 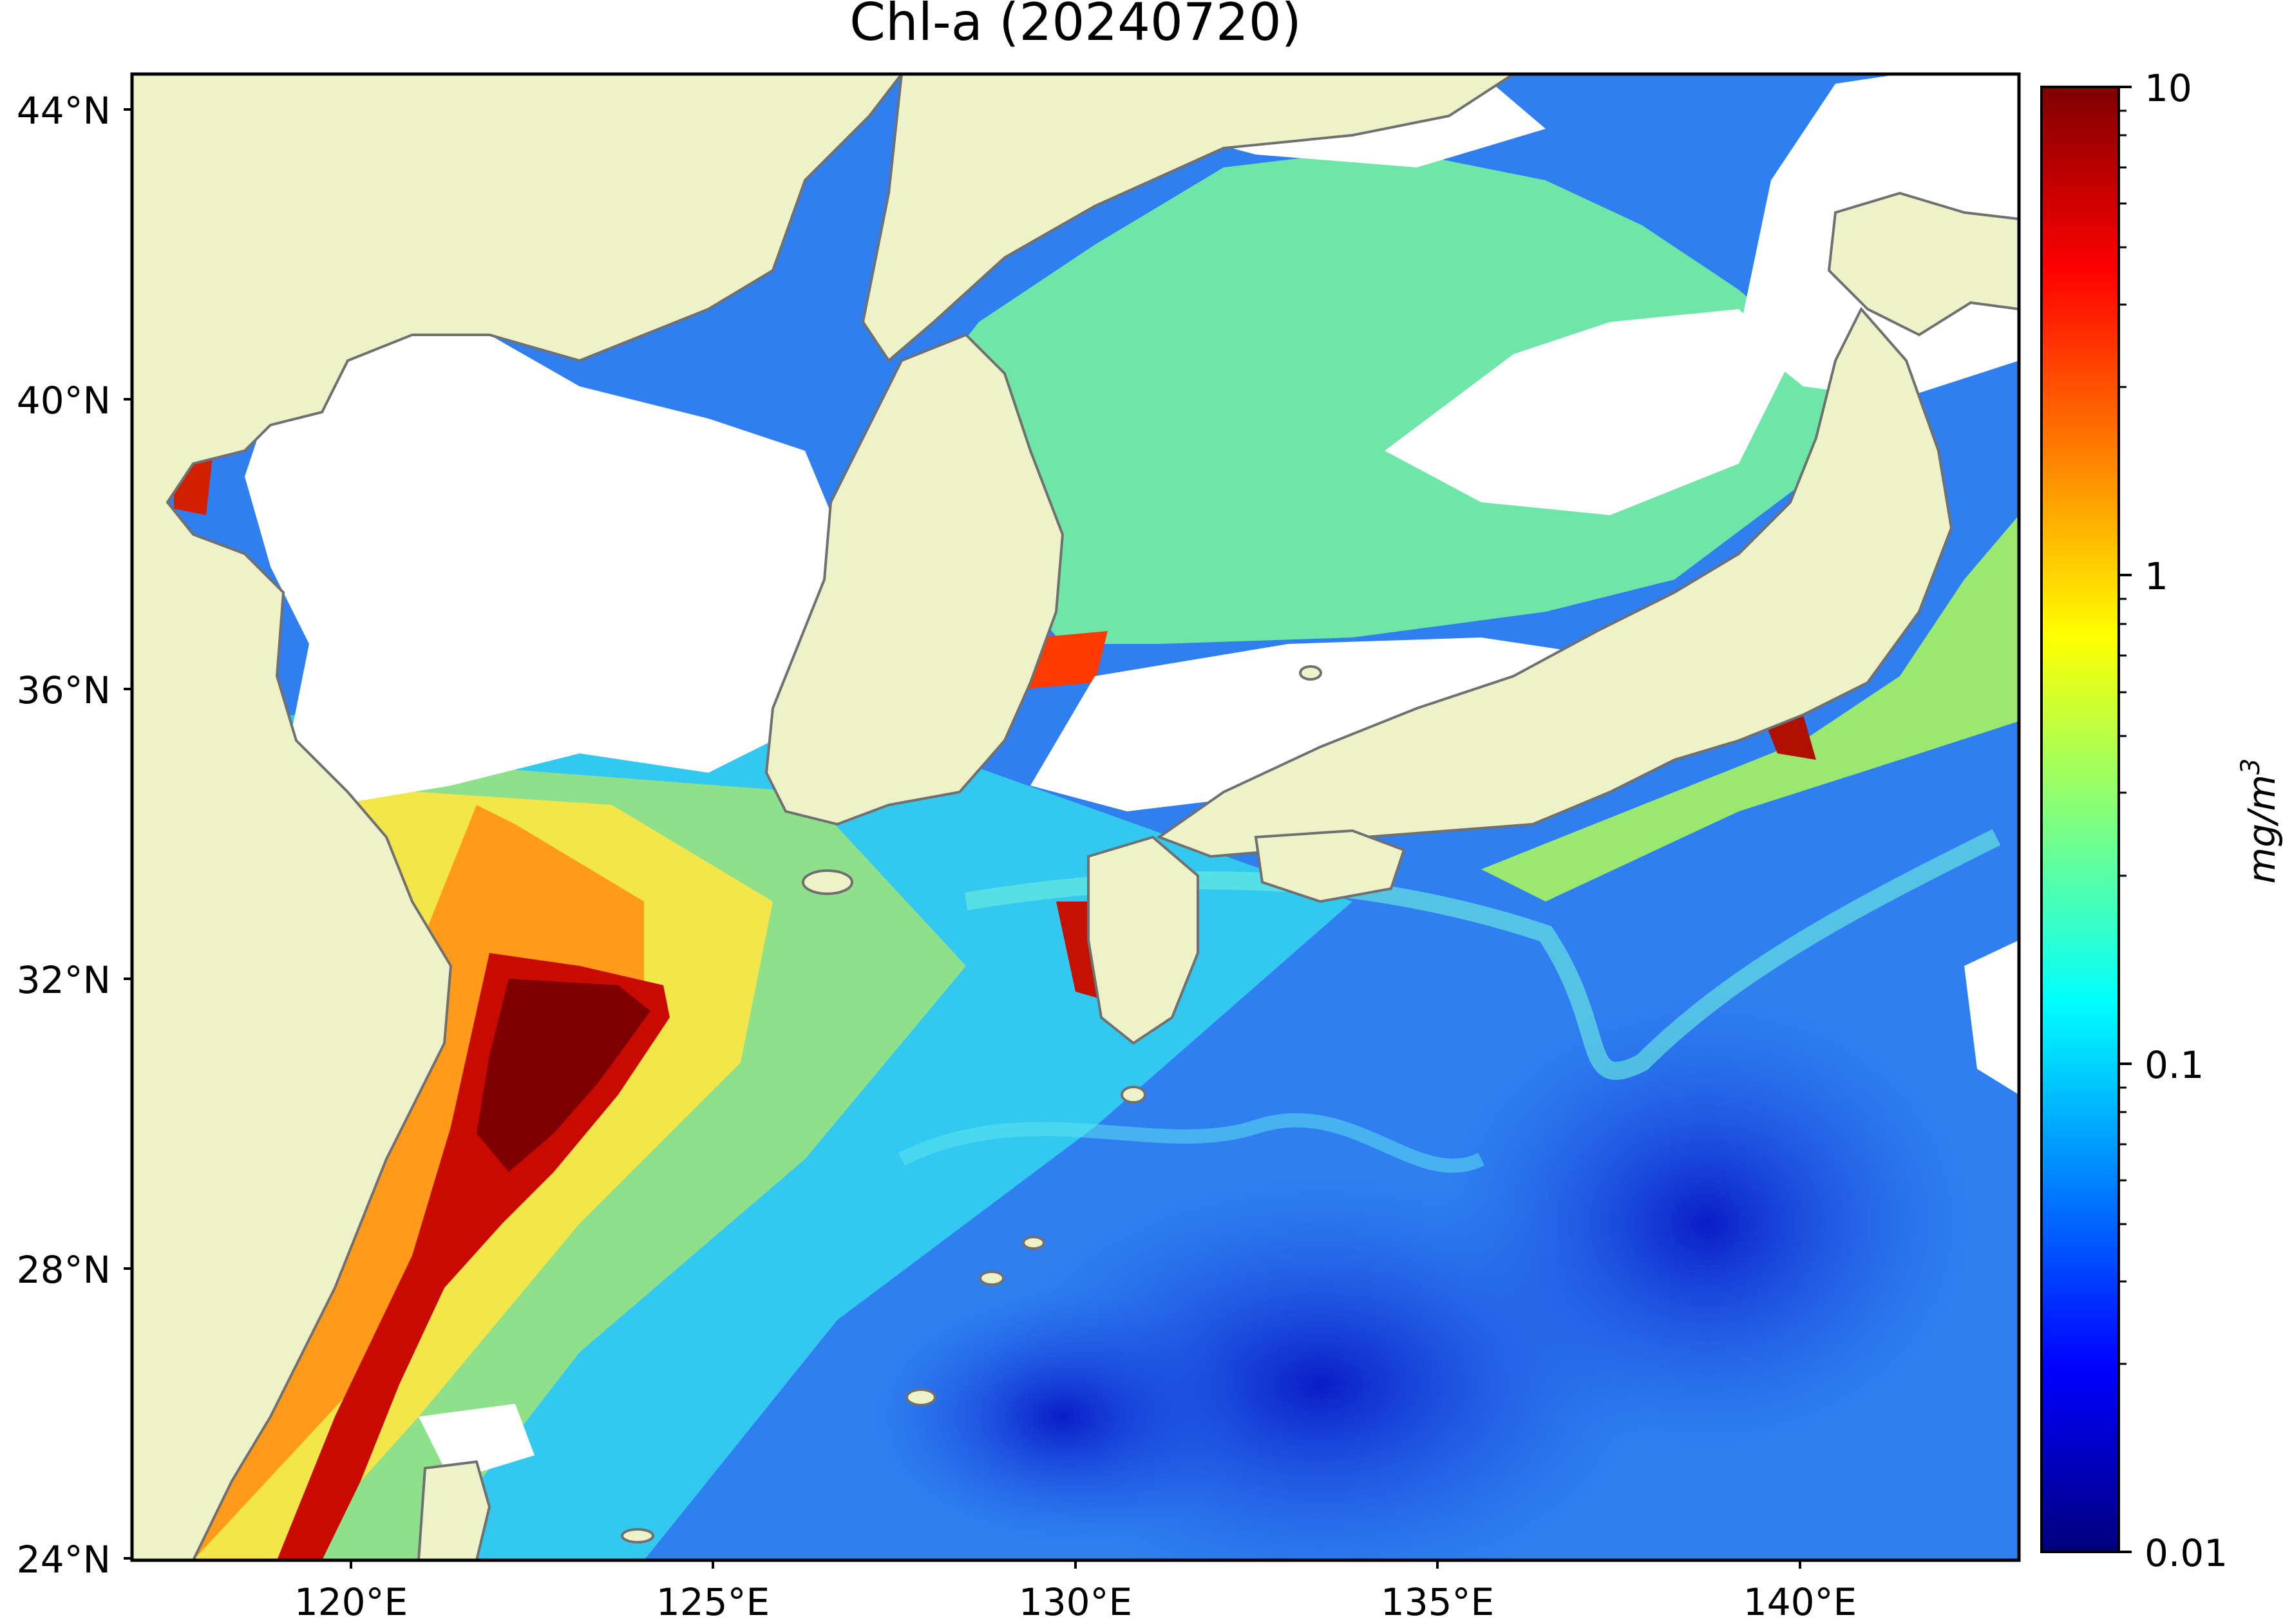 I want to click on map-title: Chl-a (20240720), so click(x=1075, y=26).